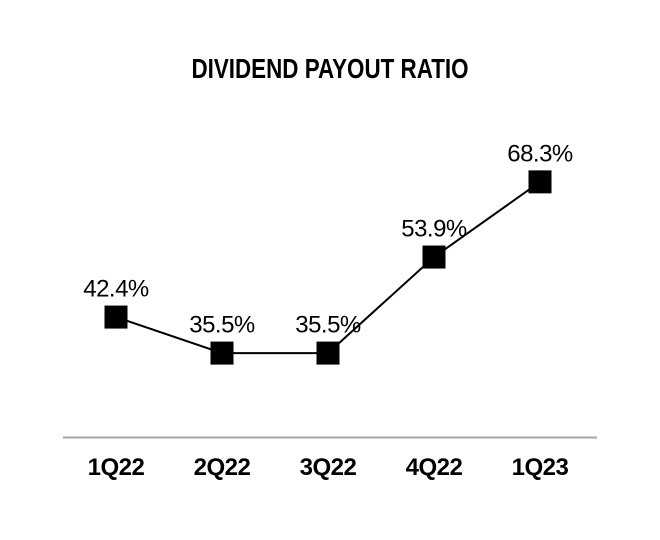 This screenshot has height=540, width=660. Describe the element at coordinates (116, 467) in the screenshot. I see `x-axis-label-1Q22: 1Q22` at that location.